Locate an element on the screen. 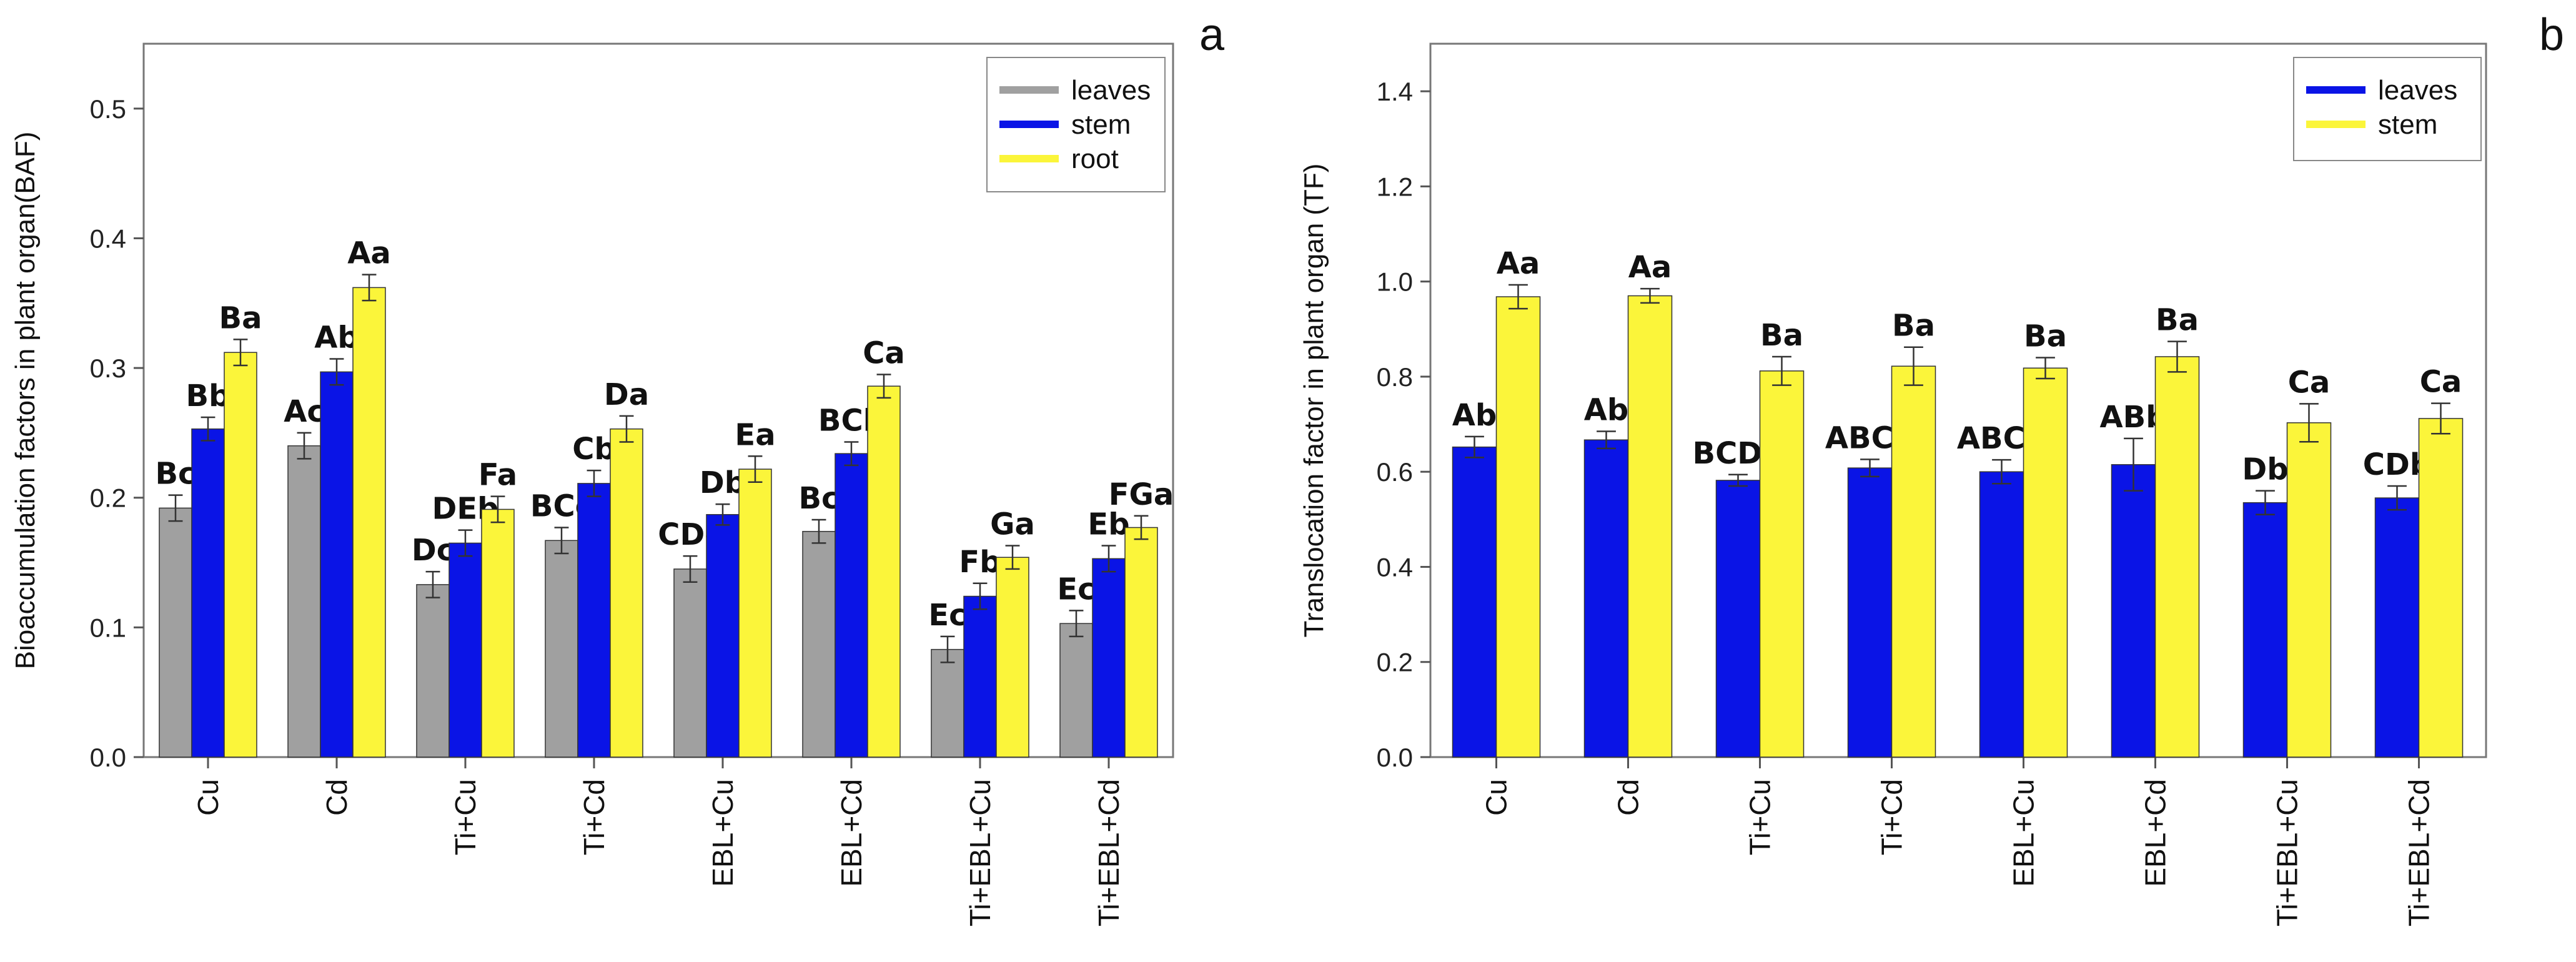 This screenshot has height=962, width=2576. y-tick-label: 1.2 is located at coordinates (1395, 186).